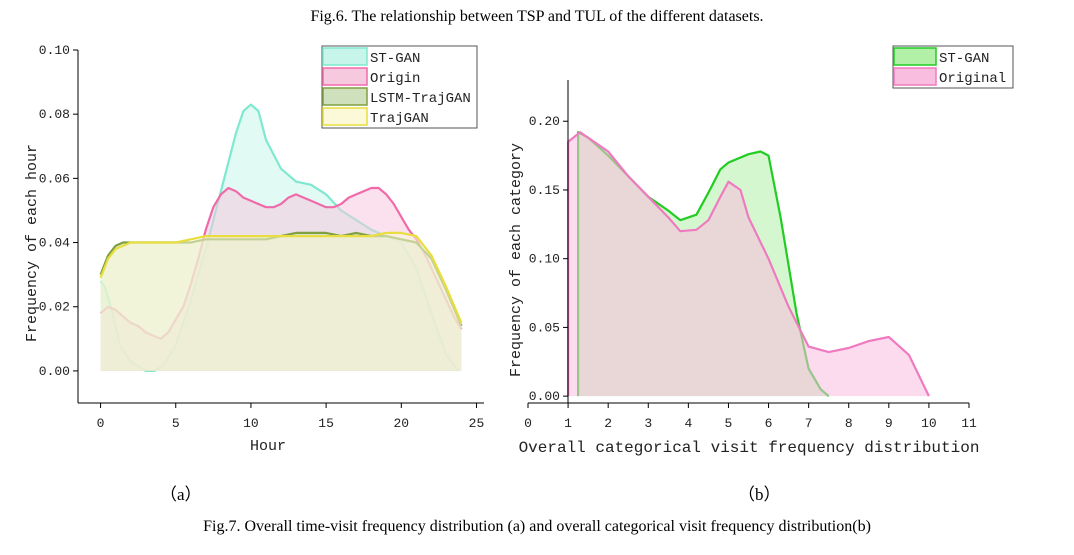 The width and height of the screenshot is (1074, 555). Describe the element at coordinates (544, 190) in the screenshot. I see `chart-b-y-tick-label: 0.15` at that location.